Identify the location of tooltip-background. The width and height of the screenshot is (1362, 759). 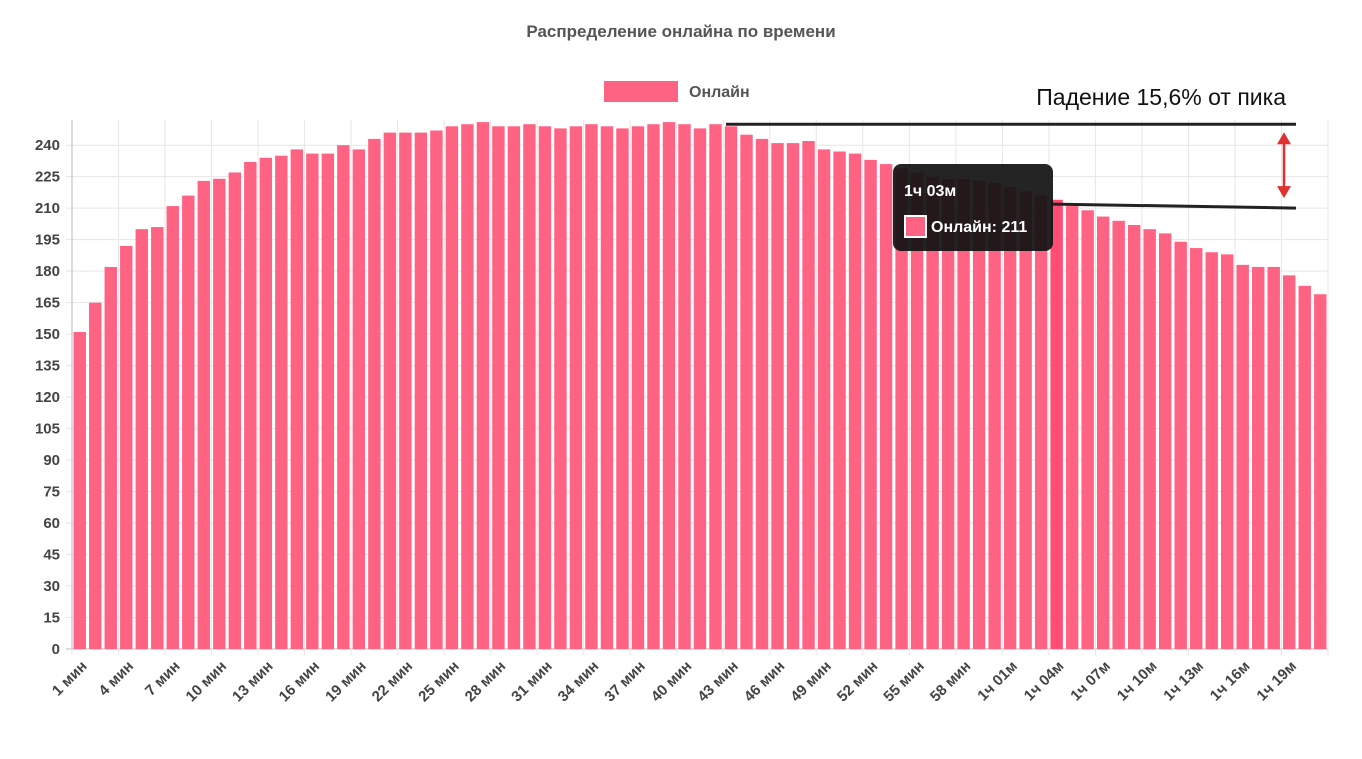
(973, 207).